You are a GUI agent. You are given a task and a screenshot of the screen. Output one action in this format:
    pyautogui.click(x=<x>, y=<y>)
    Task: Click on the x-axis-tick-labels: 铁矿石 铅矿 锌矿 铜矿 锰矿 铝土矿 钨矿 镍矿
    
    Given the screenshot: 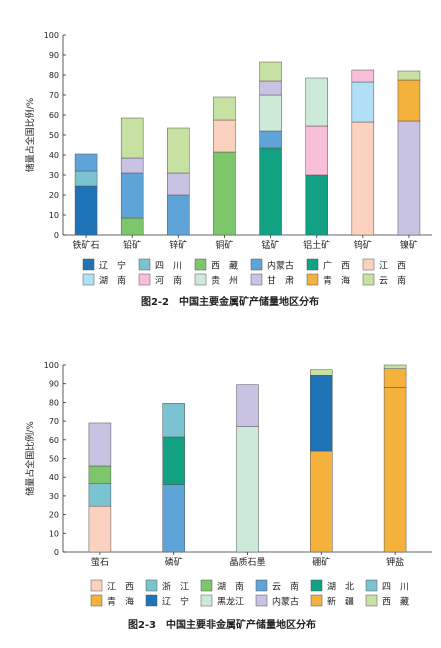 What is the action you would take?
    pyautogui.click(x=245, y=243)
    